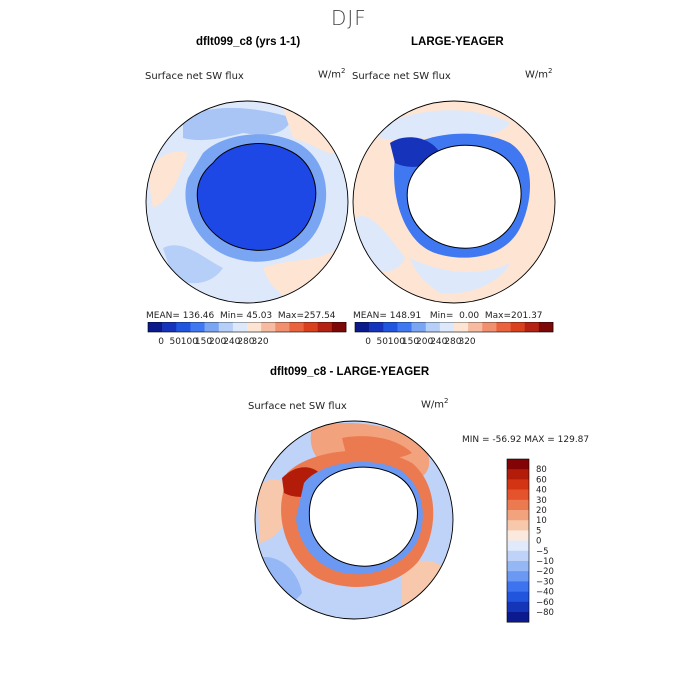 Image resolution: width=700 pixels, height=700 pixels. What do you see at coordinates (331, 73) in the screenshot?
I see `panel1-units: W/m2` at bounding box center [331, 73].